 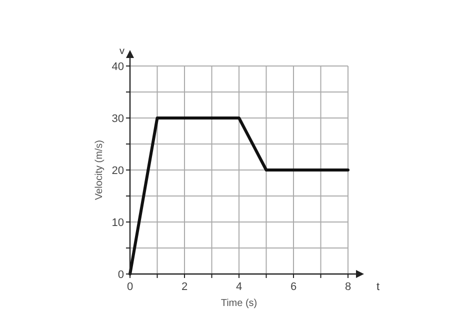 I want to click on text: t, so click(x=378, y=287).